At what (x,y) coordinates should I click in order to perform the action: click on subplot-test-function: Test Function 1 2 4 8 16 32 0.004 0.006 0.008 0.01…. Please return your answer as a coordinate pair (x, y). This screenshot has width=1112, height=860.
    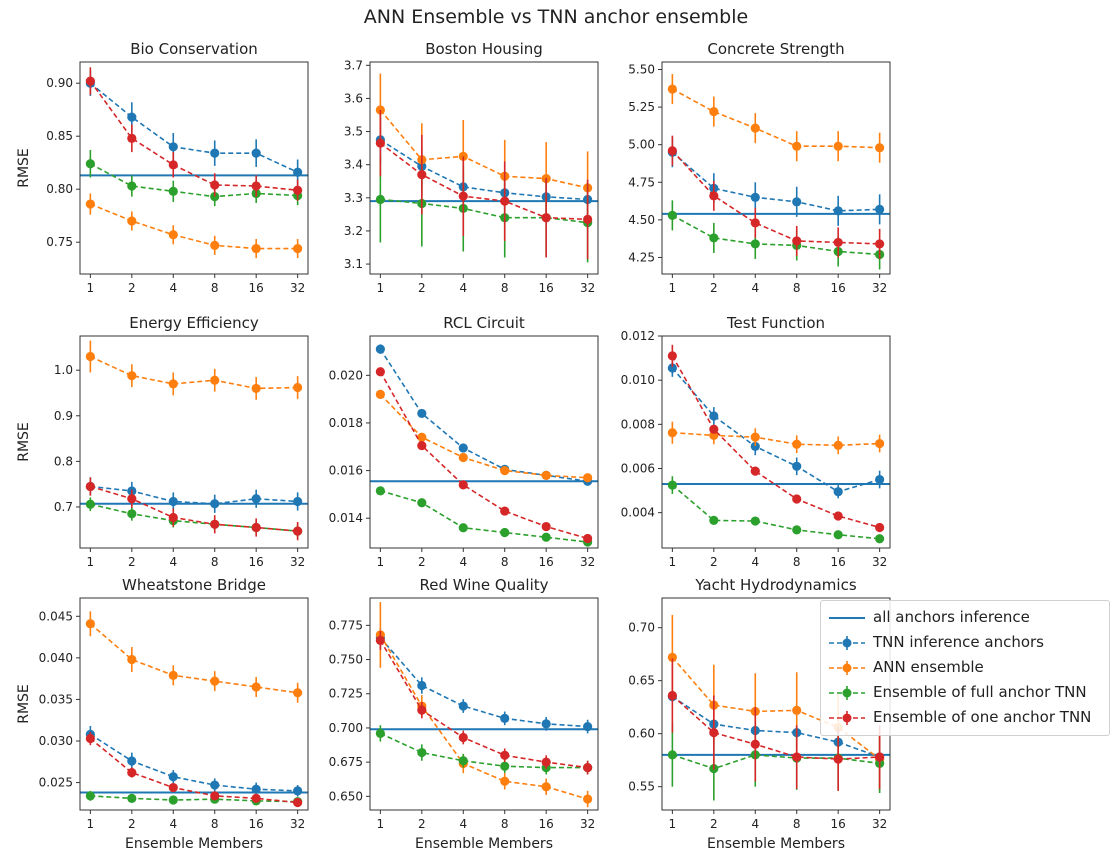
    Looking at the image, I should click on (756, 441).